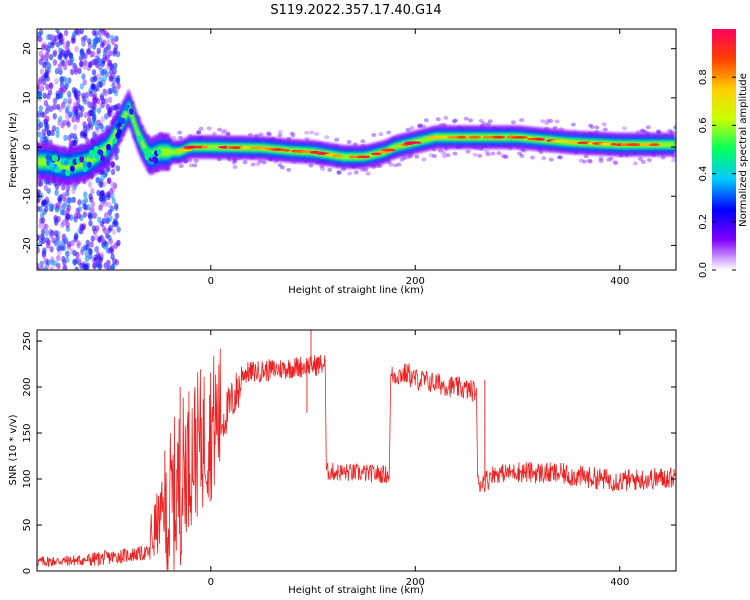  I want to click on snr-x-axis-label: Height of straight line (km), so click(356, 590).